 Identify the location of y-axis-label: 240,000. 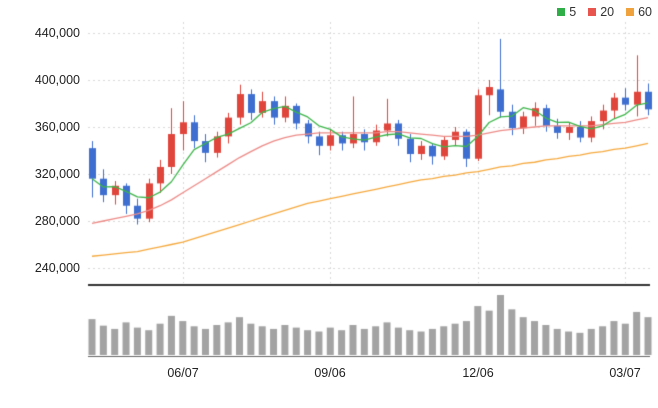
(57, 268).